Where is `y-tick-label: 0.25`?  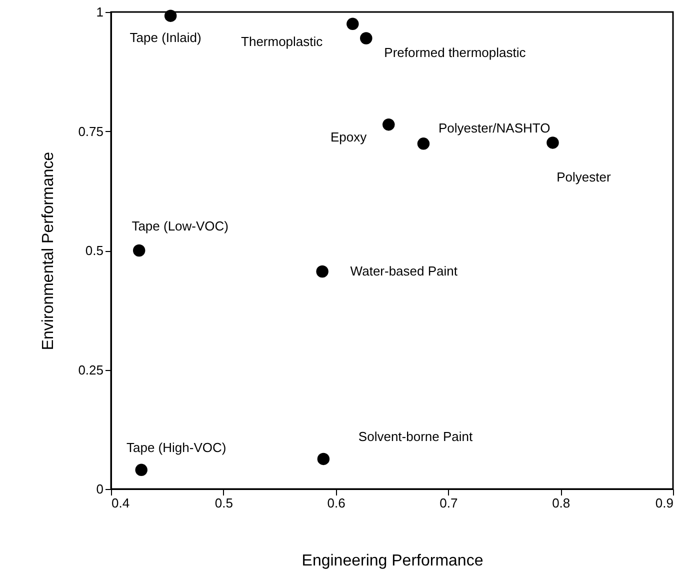 y-tick-label: 0.25 is located at coordinates (91, 370).